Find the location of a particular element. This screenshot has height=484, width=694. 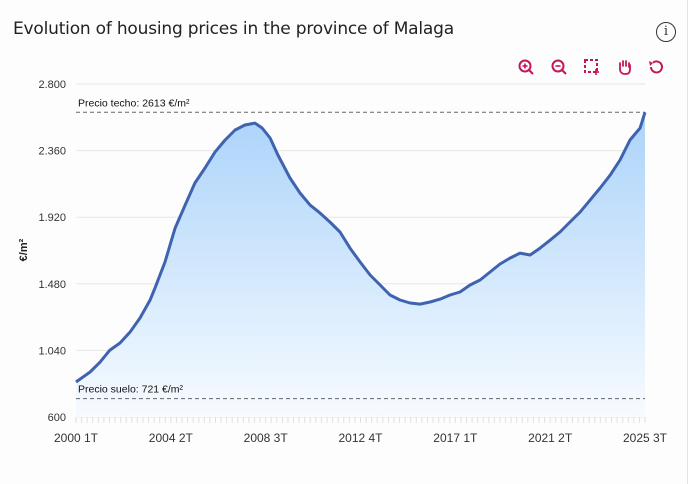

selection-zoom-icon is located at coordinates (592, 67).